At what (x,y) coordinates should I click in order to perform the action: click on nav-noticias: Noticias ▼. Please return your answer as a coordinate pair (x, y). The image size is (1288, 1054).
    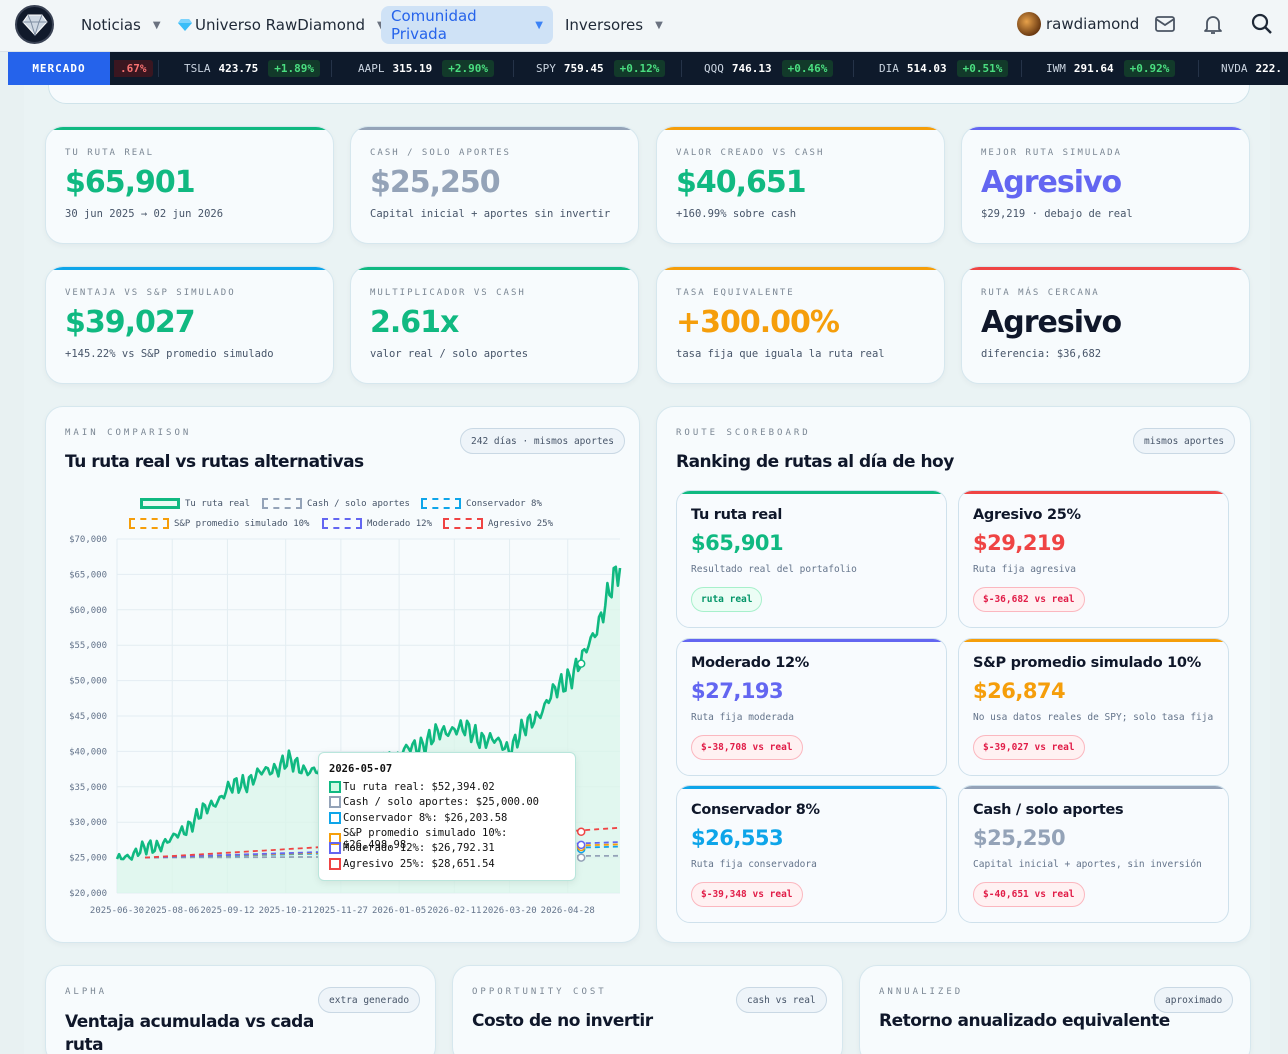
    Looking at the image, I should click on (121, 25).